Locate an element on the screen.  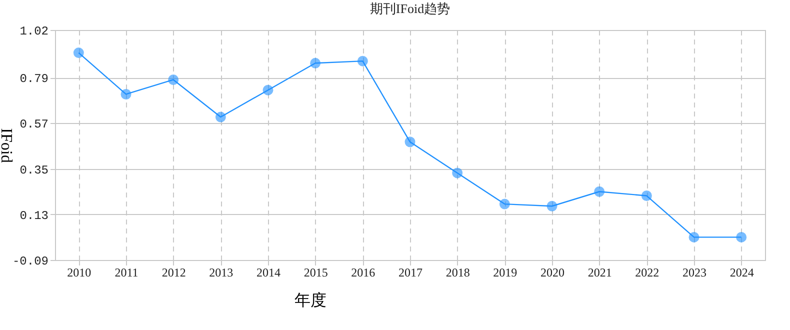
x-tick-label: 2019 is located at coordinates (505, 273).